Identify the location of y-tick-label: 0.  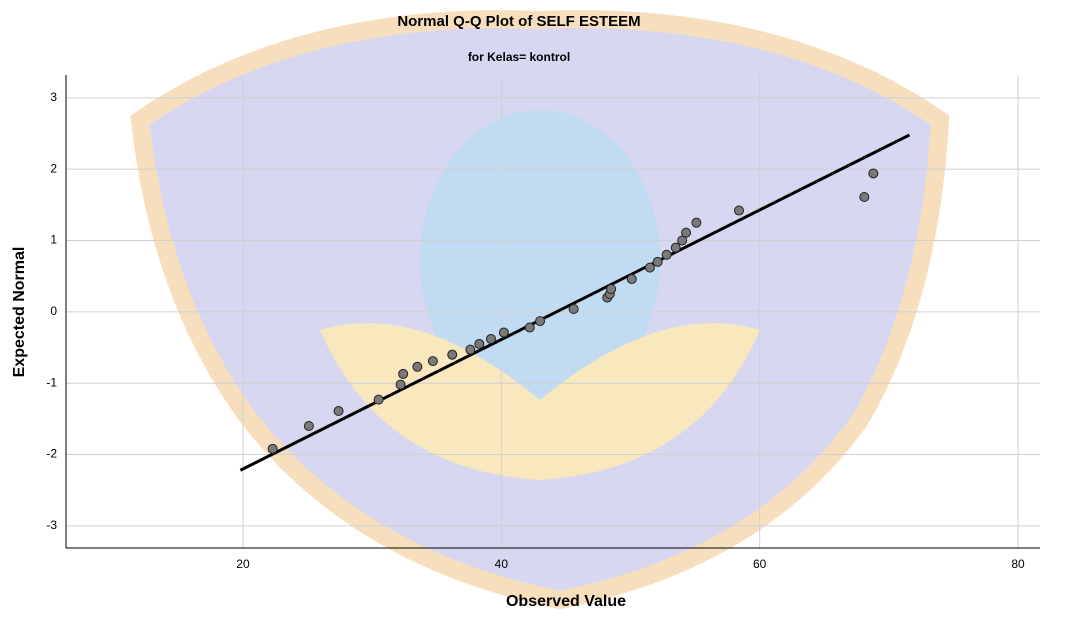
(53, 311).